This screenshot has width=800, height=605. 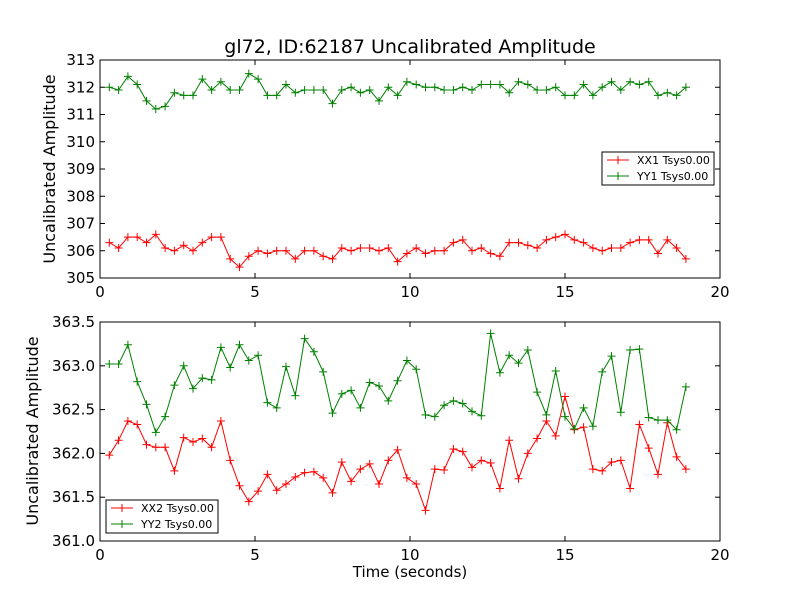 What do you see at coordinates (409, 292) in the screenshot?
I see `x-tick-label: 10` at bounding box center [409, 292].